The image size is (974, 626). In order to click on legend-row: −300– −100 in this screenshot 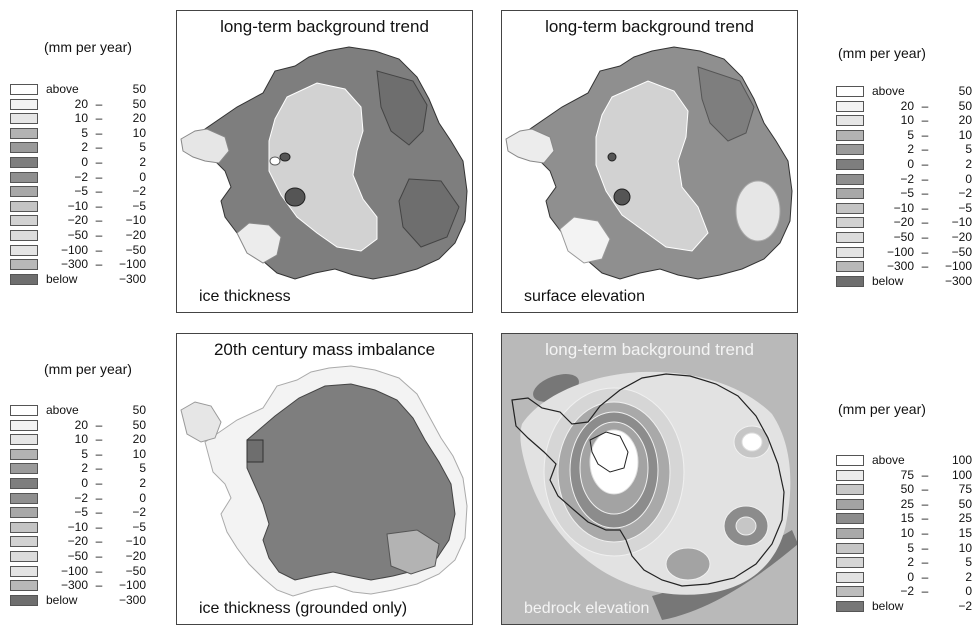, I will do `click(80, 585)`.